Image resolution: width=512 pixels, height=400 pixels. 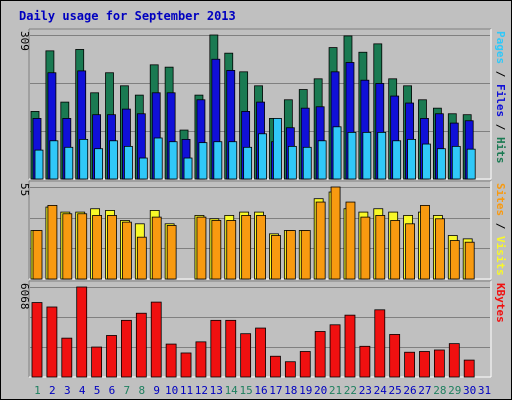 I want to click on x-axis-day-label: 24, so click(x=381, y=390).